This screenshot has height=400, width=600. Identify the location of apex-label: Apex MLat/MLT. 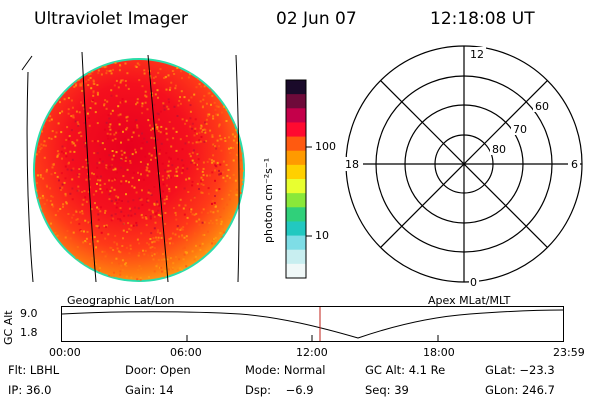
(469, 300).